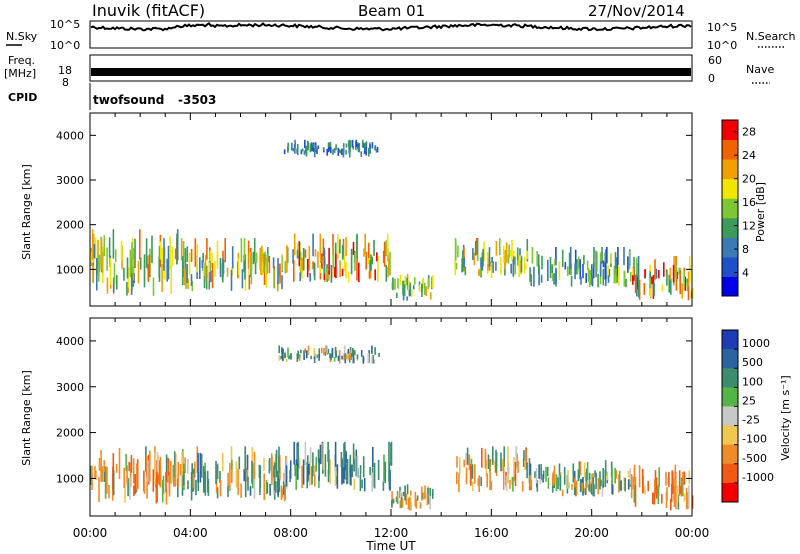  Describe the element at coordinates (749, 155) in the screenshot. I see `colorbar-tick-label: 24` at that location.